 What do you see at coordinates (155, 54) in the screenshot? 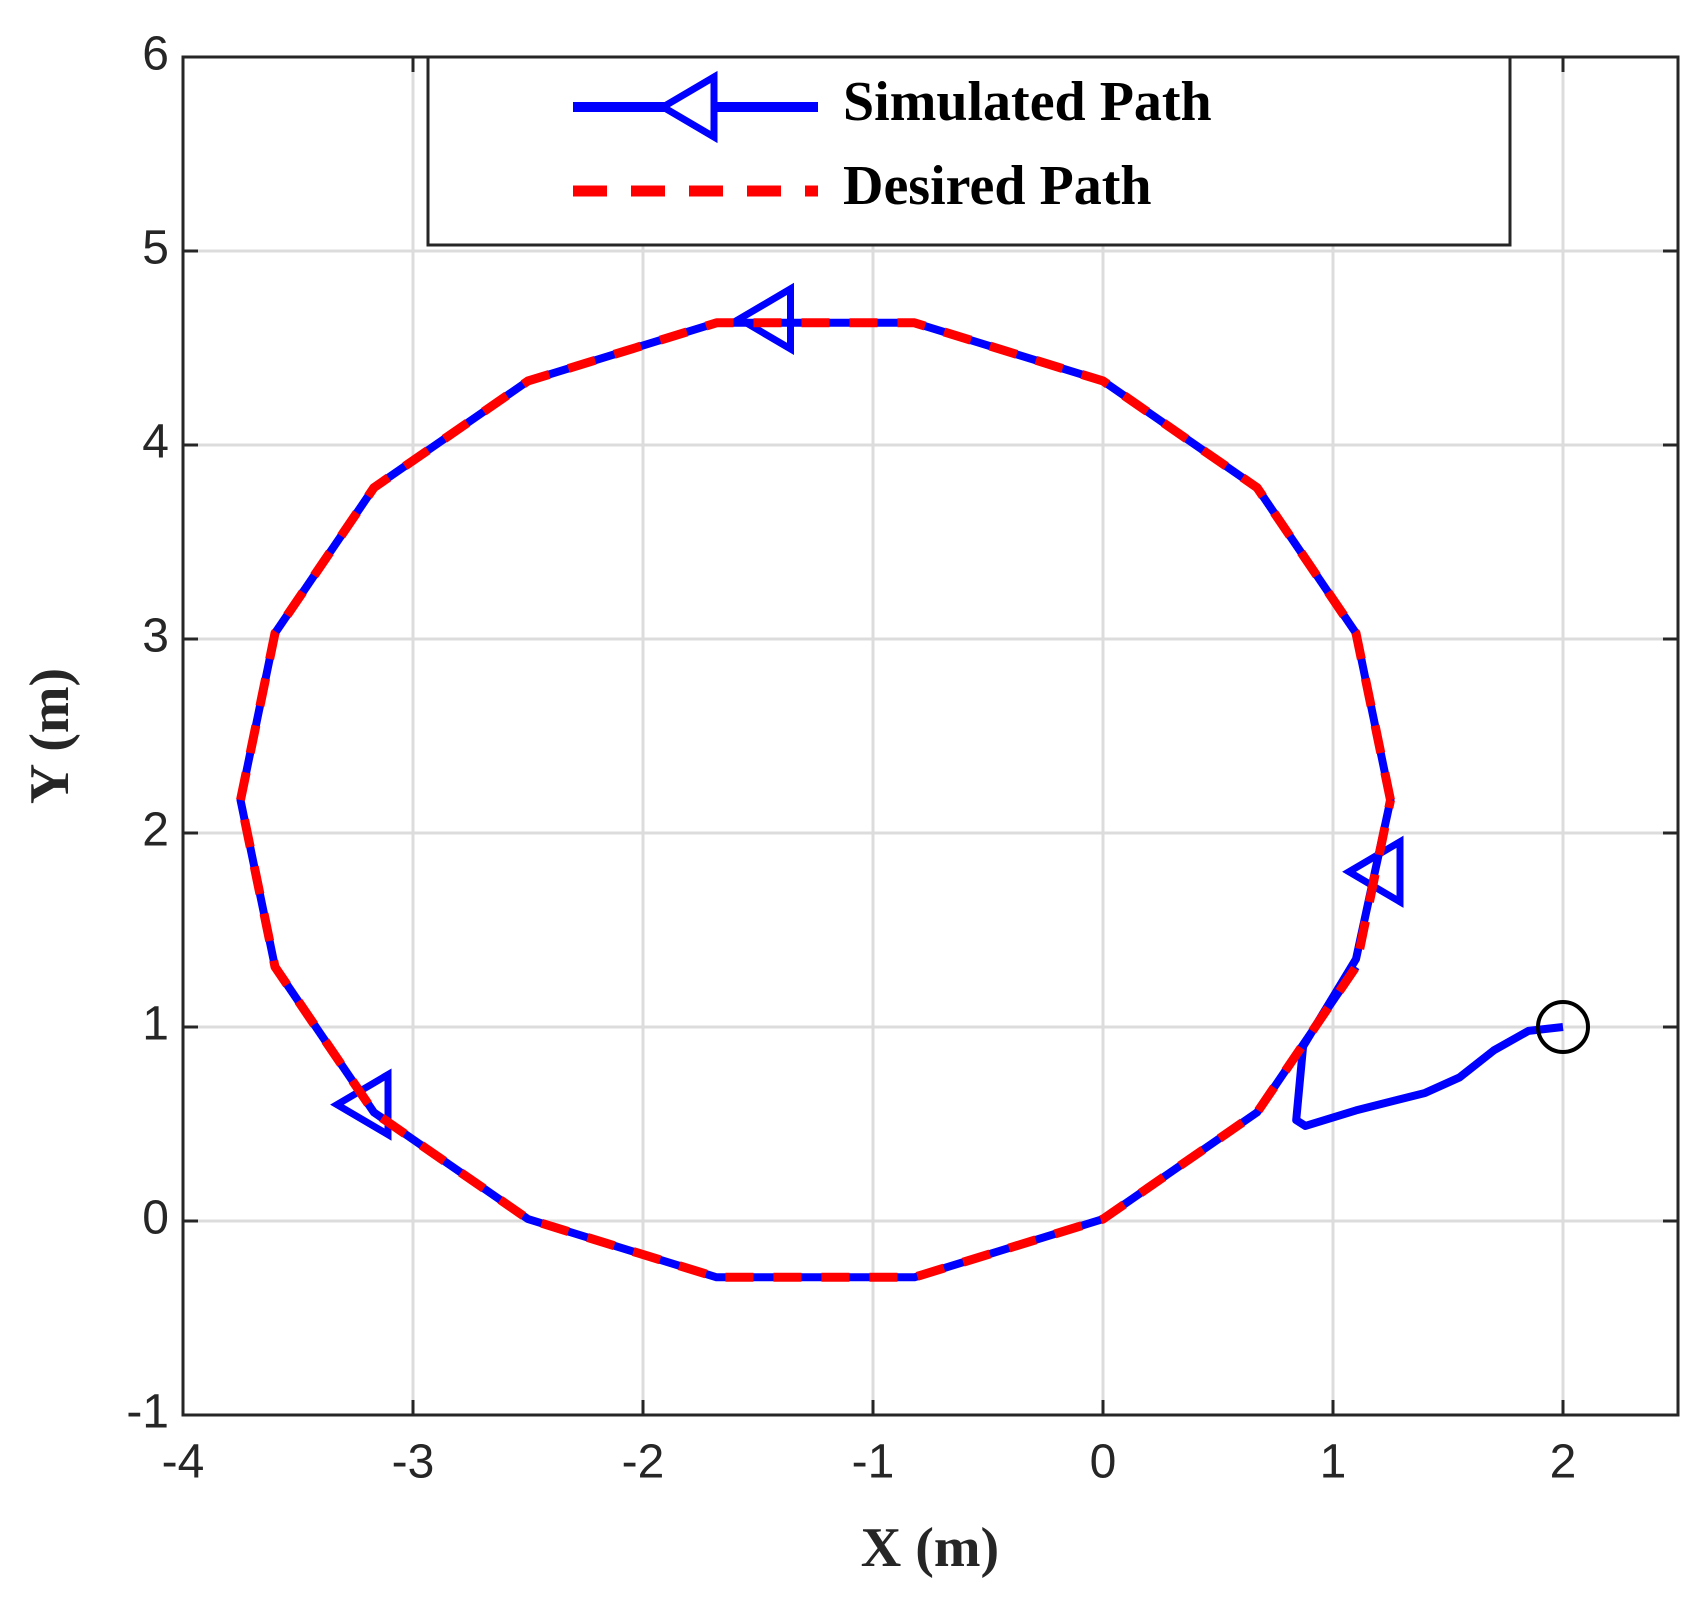
I see `y-tick-label: 6` at bounding box center [155, 54].